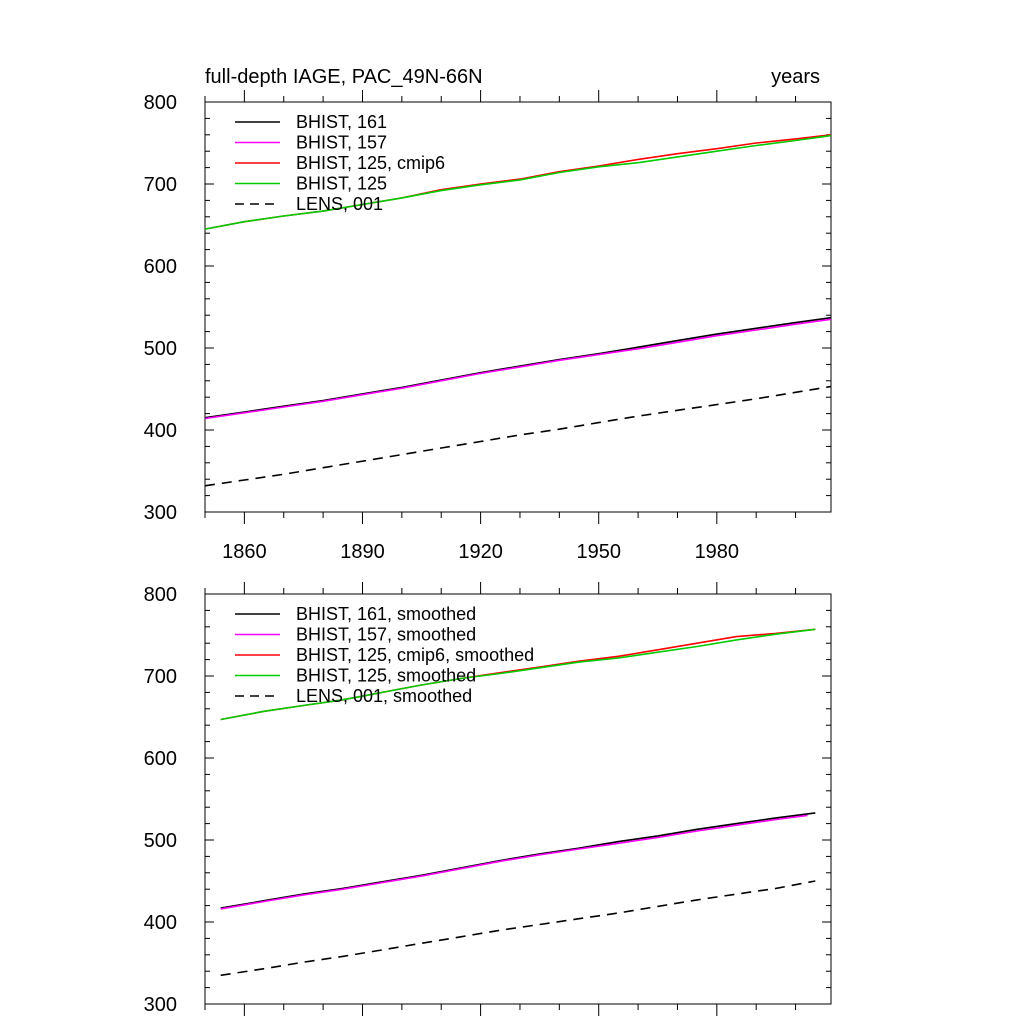 The height and width of the screenshot is (1024, 1024). I want to click on chart-title: full-depth IAGE, PAC_49N-66N, so click(344, 77).